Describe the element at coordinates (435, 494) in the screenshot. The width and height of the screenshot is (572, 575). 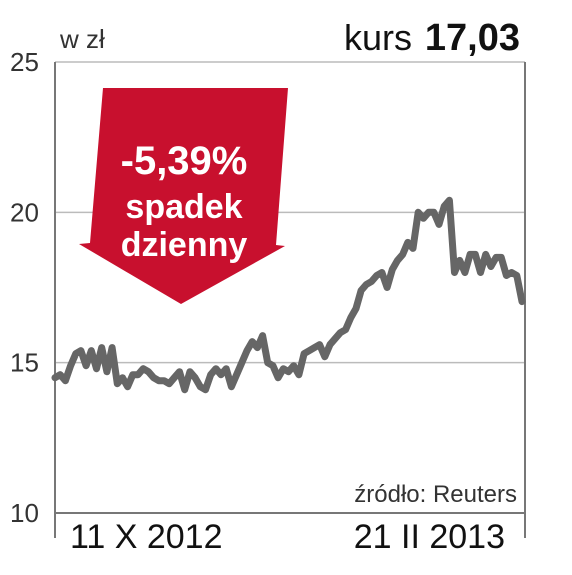
I see `source-label: źródło: Reuters` at that location.